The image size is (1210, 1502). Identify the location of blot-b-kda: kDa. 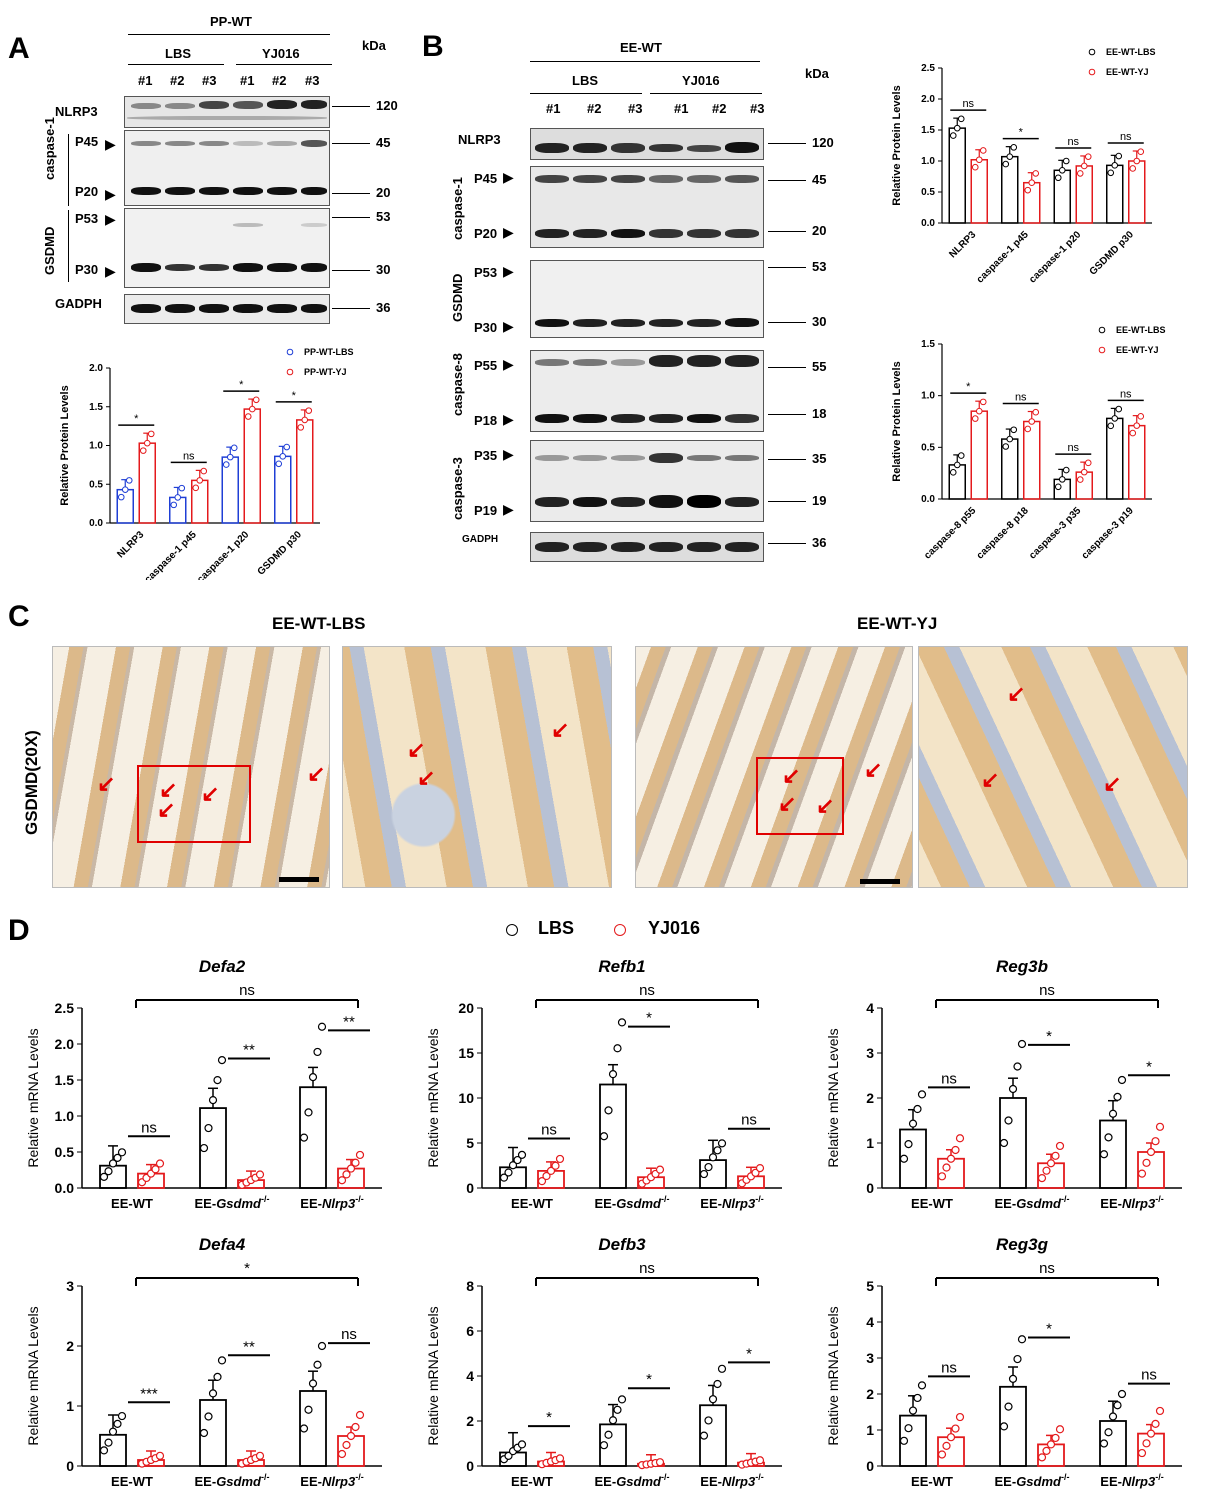
(817, 73).